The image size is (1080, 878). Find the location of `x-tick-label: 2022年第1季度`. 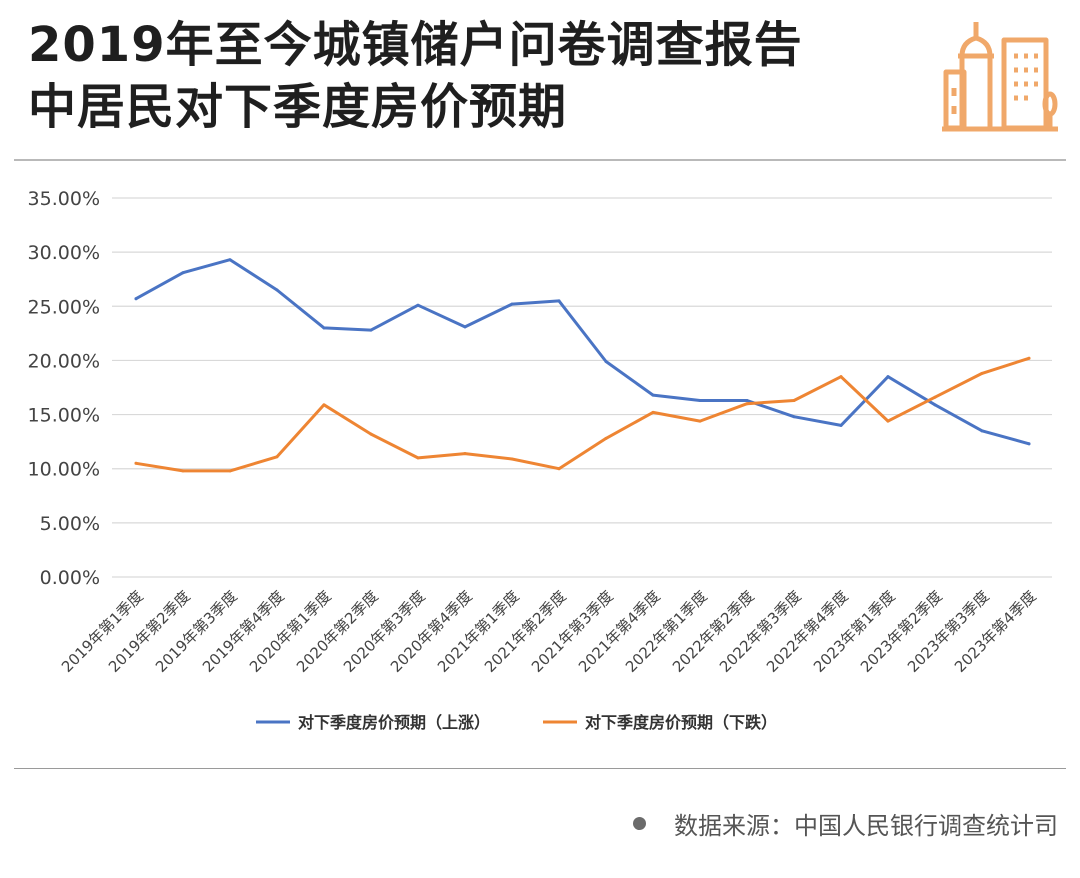

x-tick-label: 2022年第1季度 is located at coordinates (666, 631).